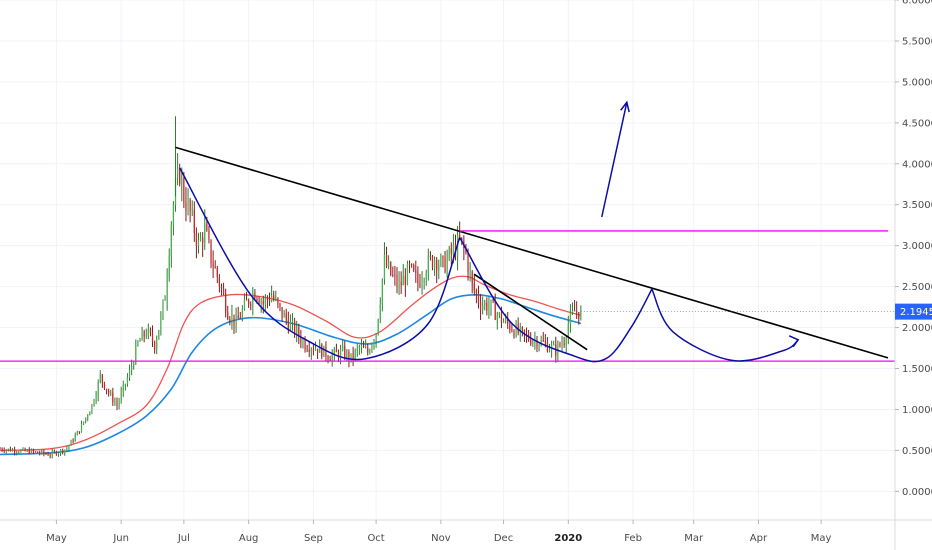 This screenshot has width=932, height=550. What do you see at coordinates (913, 311) in the screenshot?
I see `last-price-tag: 2.1945` at bounding box center [913, 311].